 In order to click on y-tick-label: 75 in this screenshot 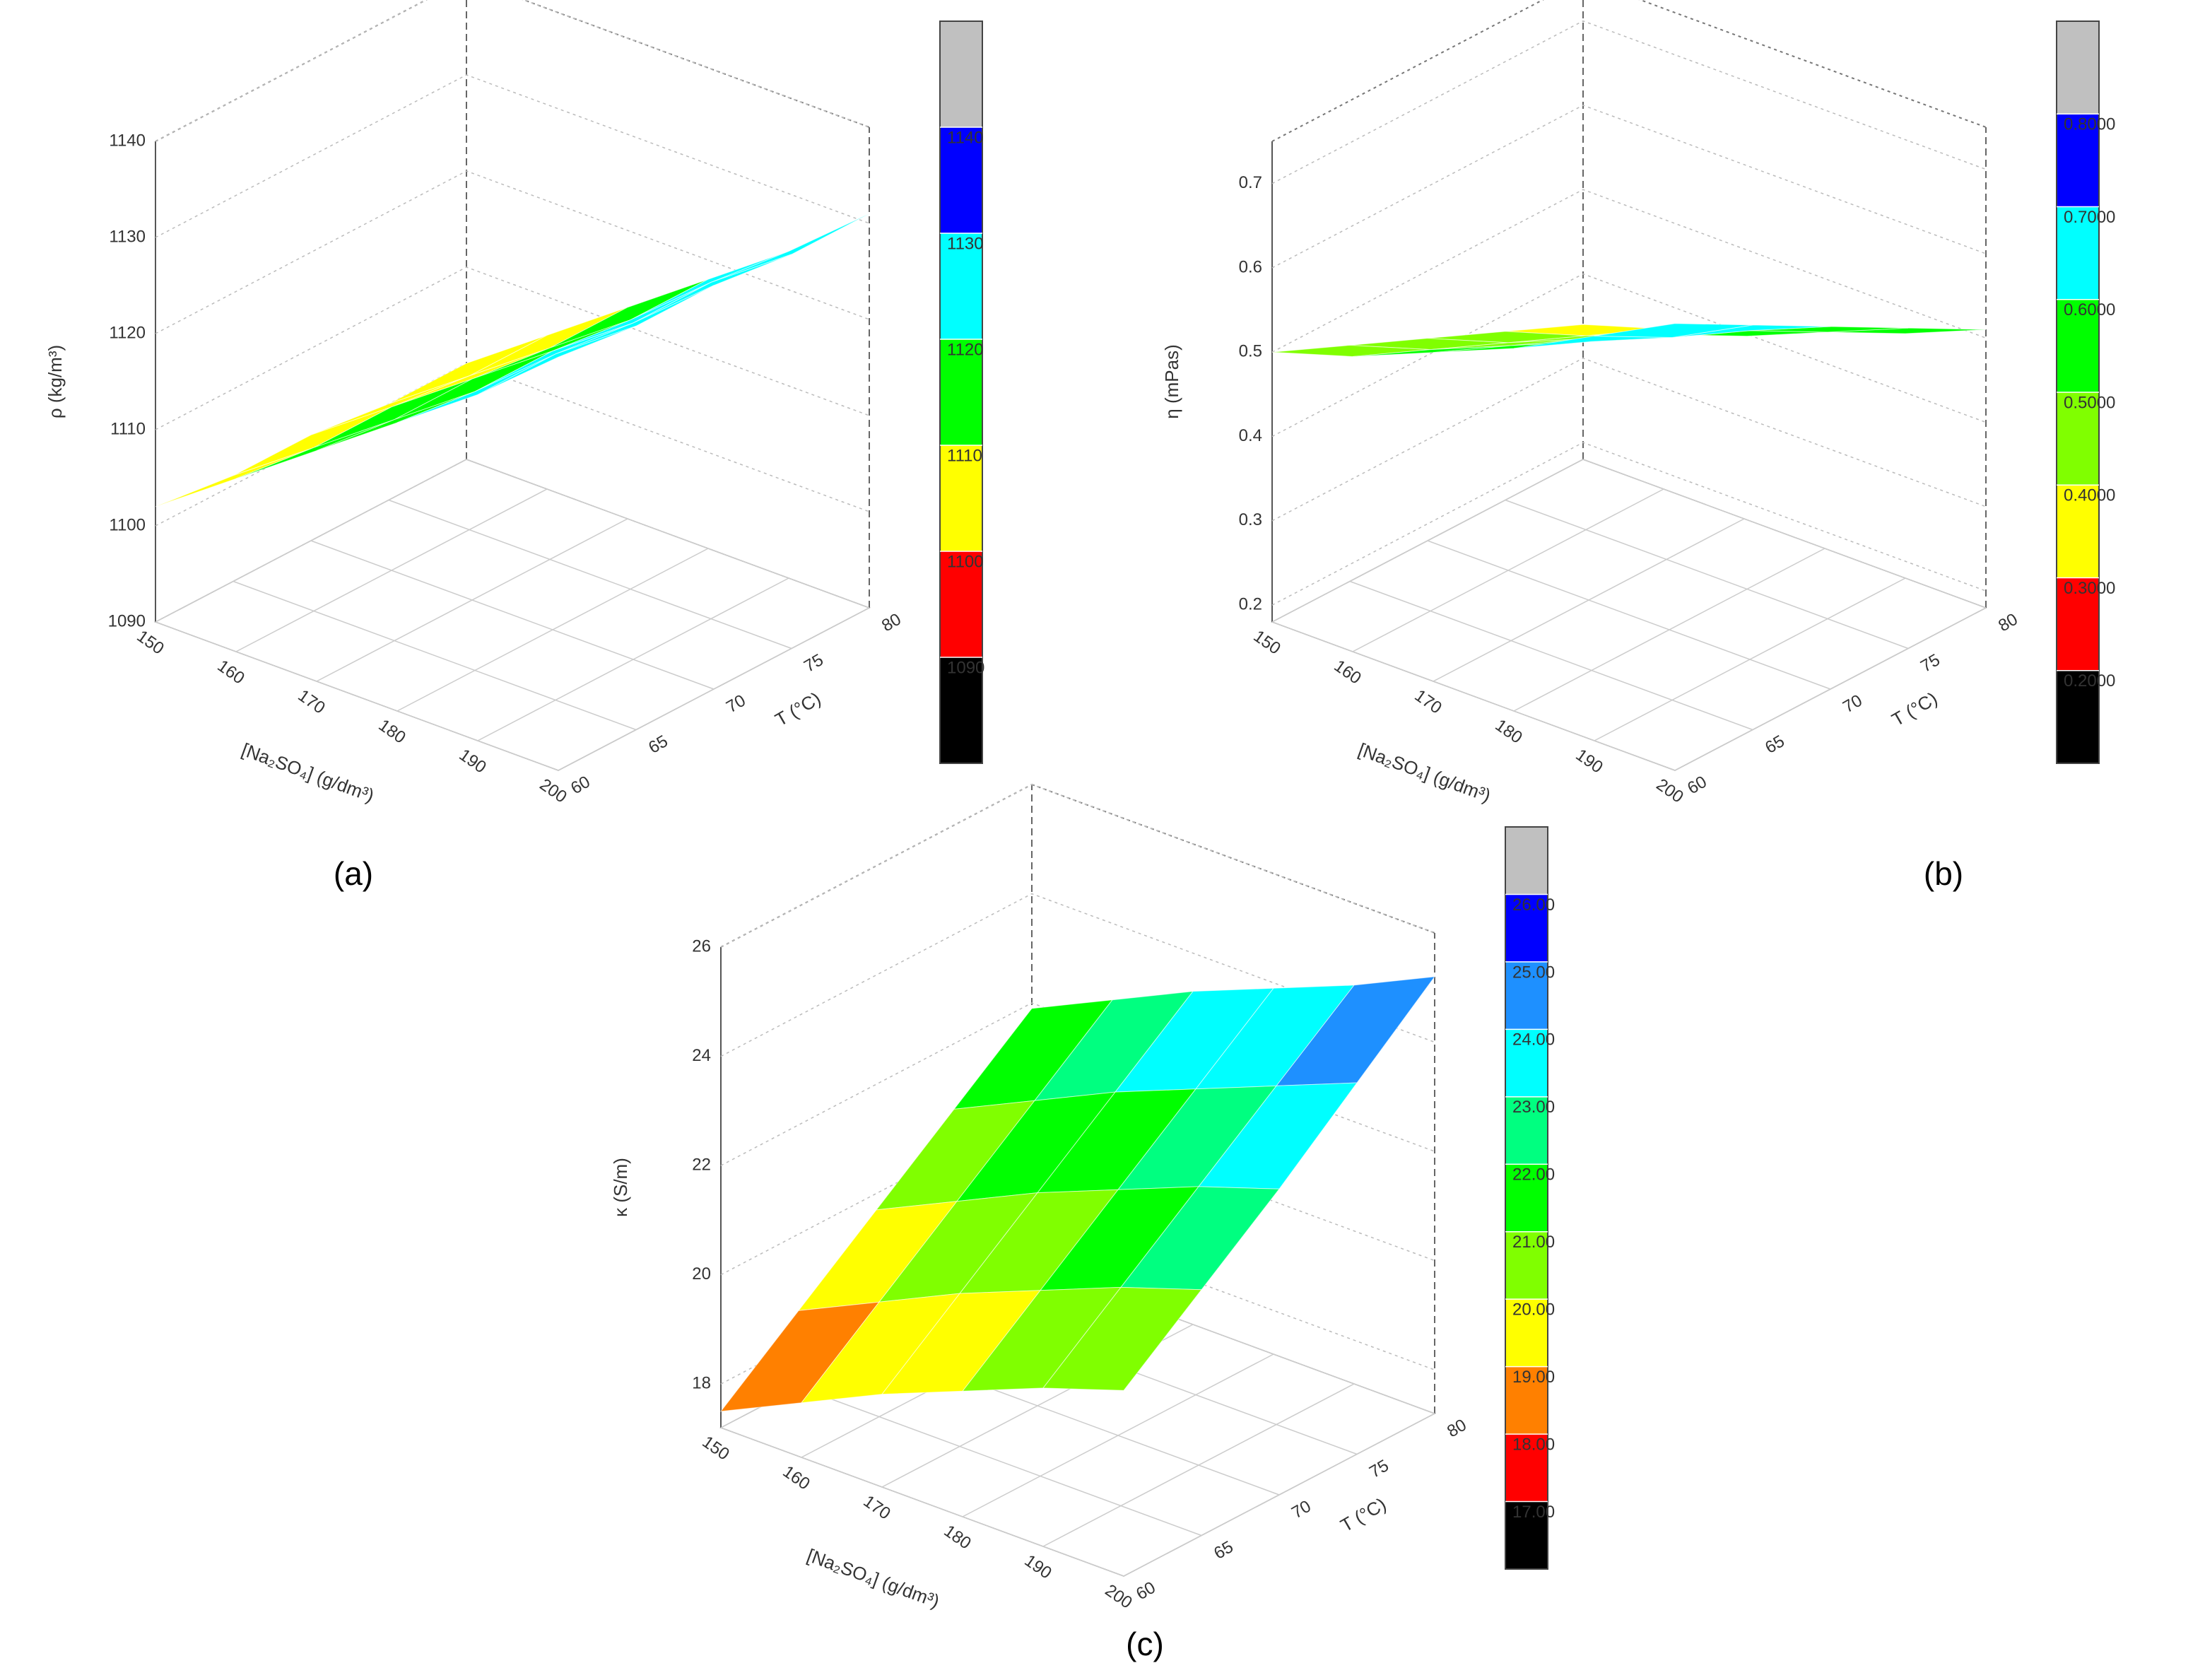, I will do `click(1379, 1469)`.